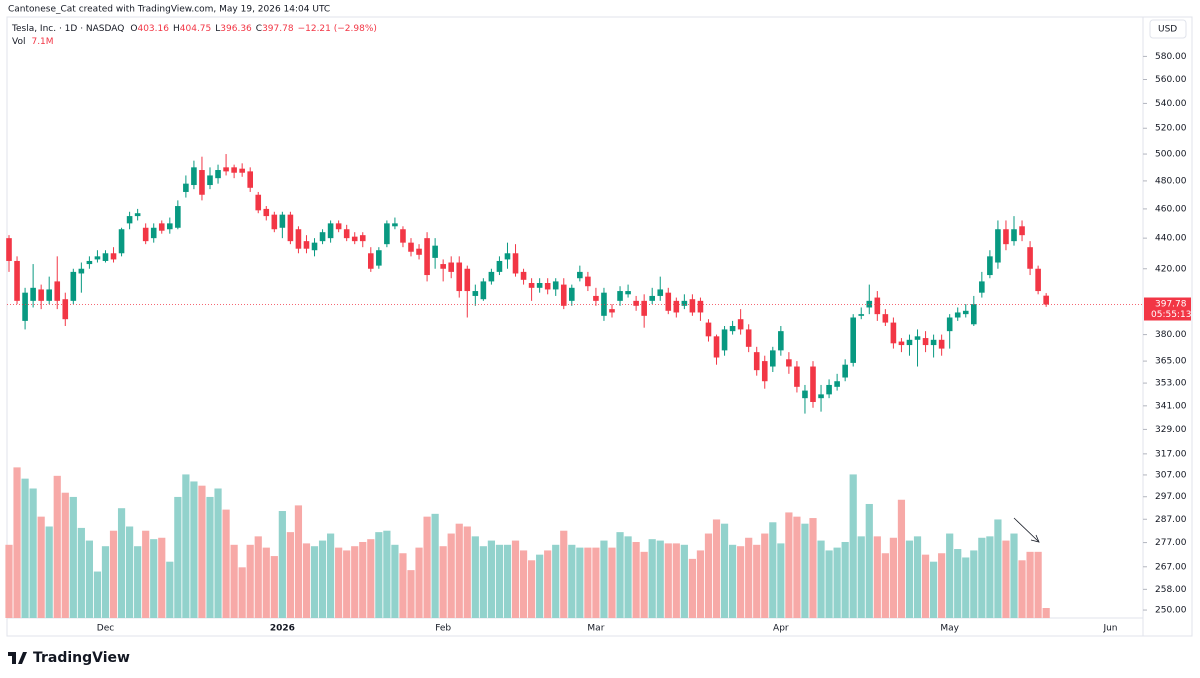 The width and height of the screenshot is (1200, 678). What do you see at coordinates (1171, 611) in the screenshot?
I see `y-tick-label: 250.00` at bounding box center [1171, 611].